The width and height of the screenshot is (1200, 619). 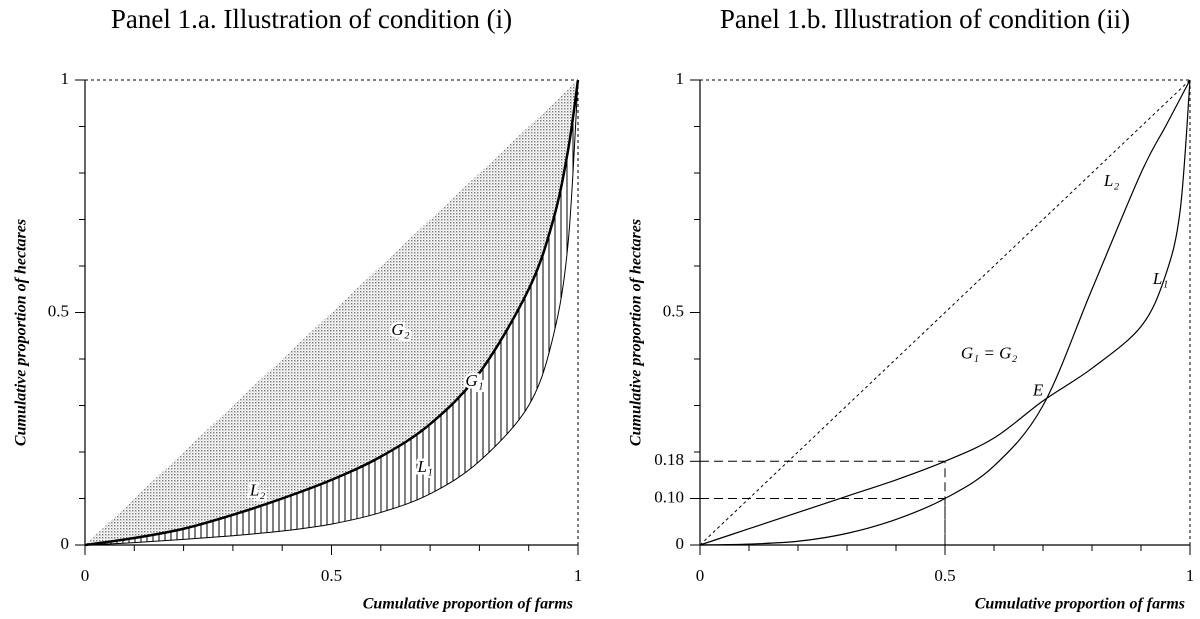 I want to click on annotation: E, so click(x=1038, y=389).